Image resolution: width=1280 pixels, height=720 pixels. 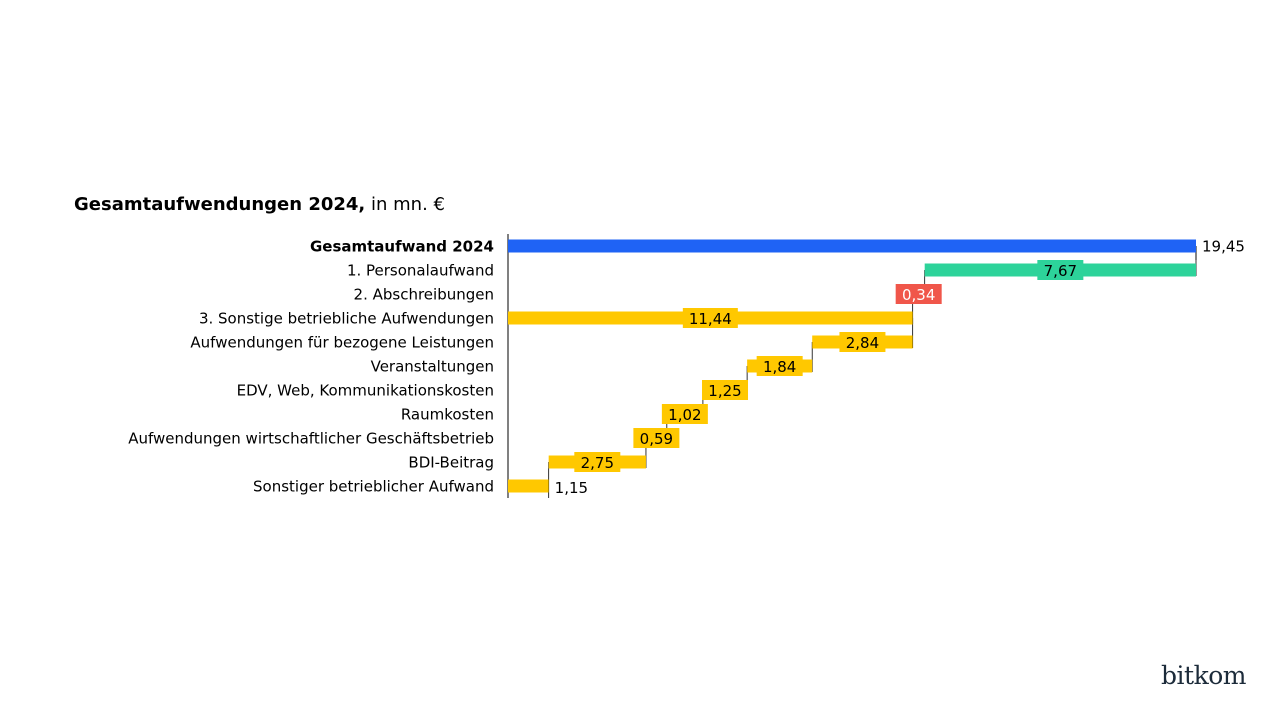 I want to click on value-label: 7,67, so click(x=1060, y=271).